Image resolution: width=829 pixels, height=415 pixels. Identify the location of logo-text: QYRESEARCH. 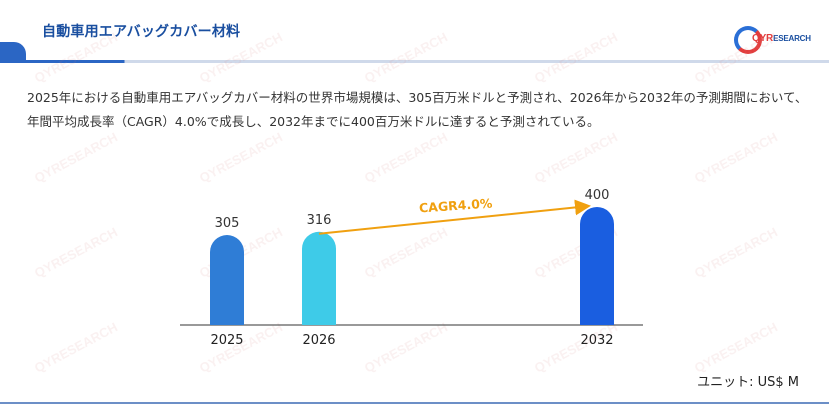
(781, 38).